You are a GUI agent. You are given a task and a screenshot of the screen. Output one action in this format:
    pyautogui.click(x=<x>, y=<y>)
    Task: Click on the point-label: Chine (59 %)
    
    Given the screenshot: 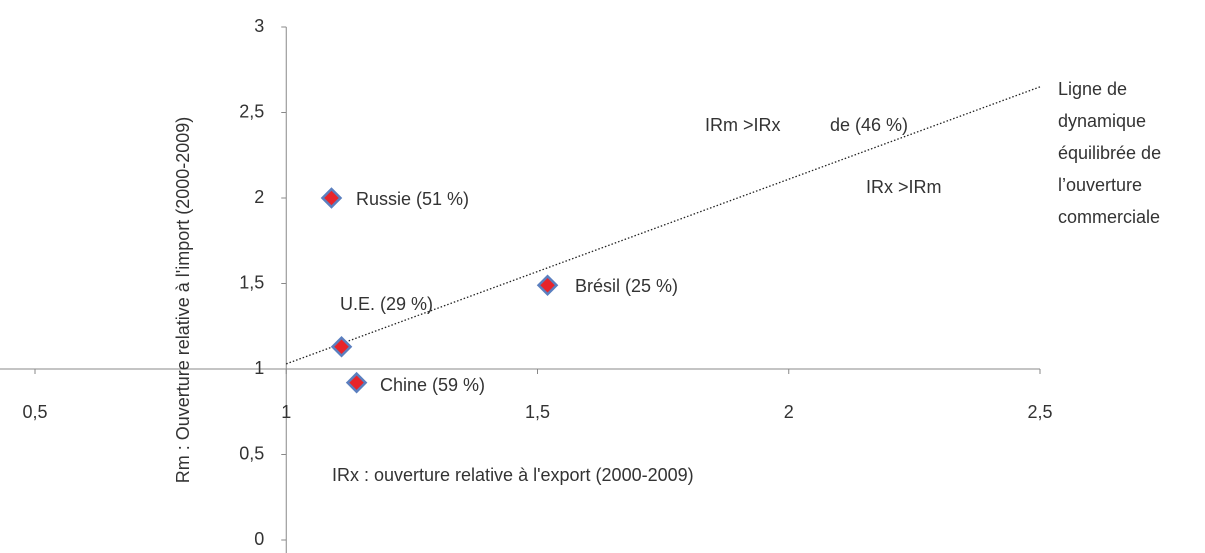 What is the action you would take?
    pyautogui.click(x=432, y=385)
    